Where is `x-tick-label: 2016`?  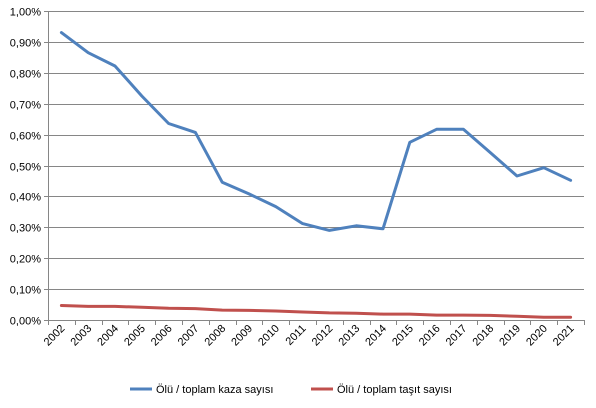
x-tick-label: 2016 is located at coordinates (430, 336).